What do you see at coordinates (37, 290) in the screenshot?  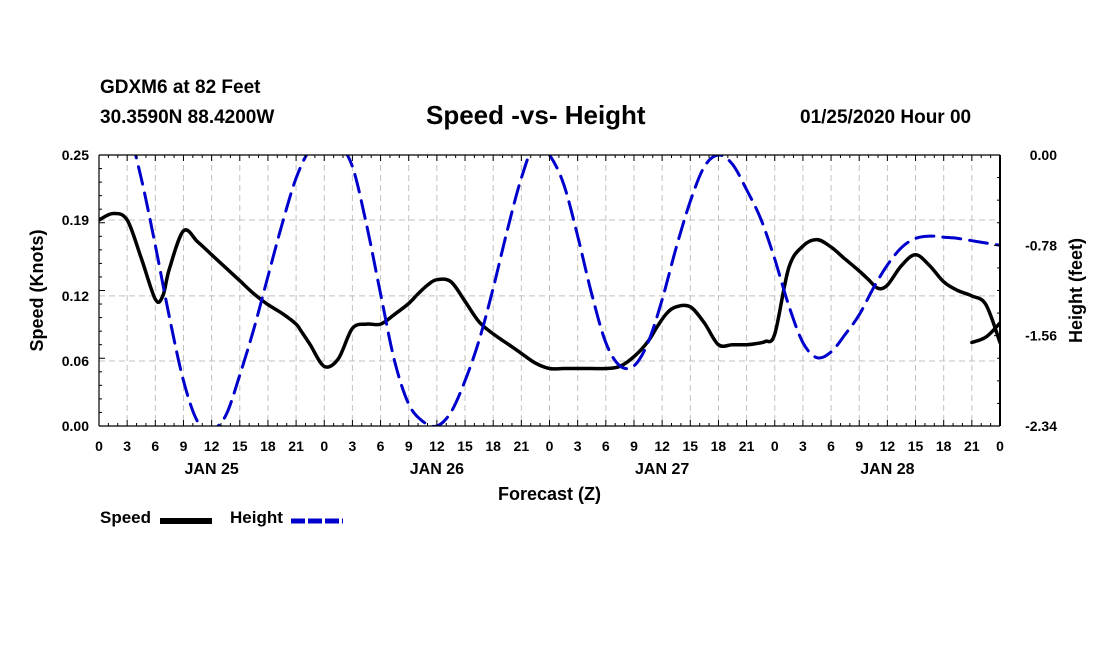 I see `y-left-axis-title: Speed (Knots)` at bounding box center [37, 290].